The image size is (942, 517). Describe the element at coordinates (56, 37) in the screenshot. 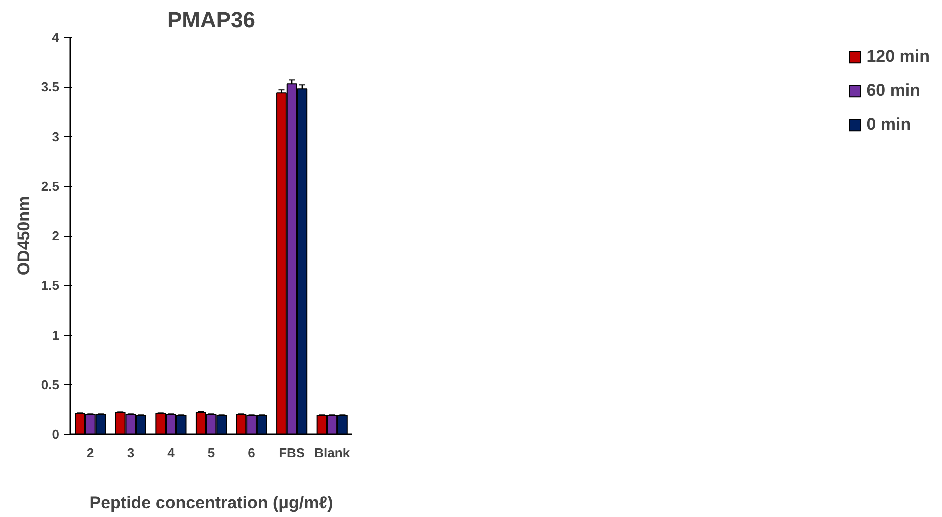

I see `y-tick-label: 4` at that location.